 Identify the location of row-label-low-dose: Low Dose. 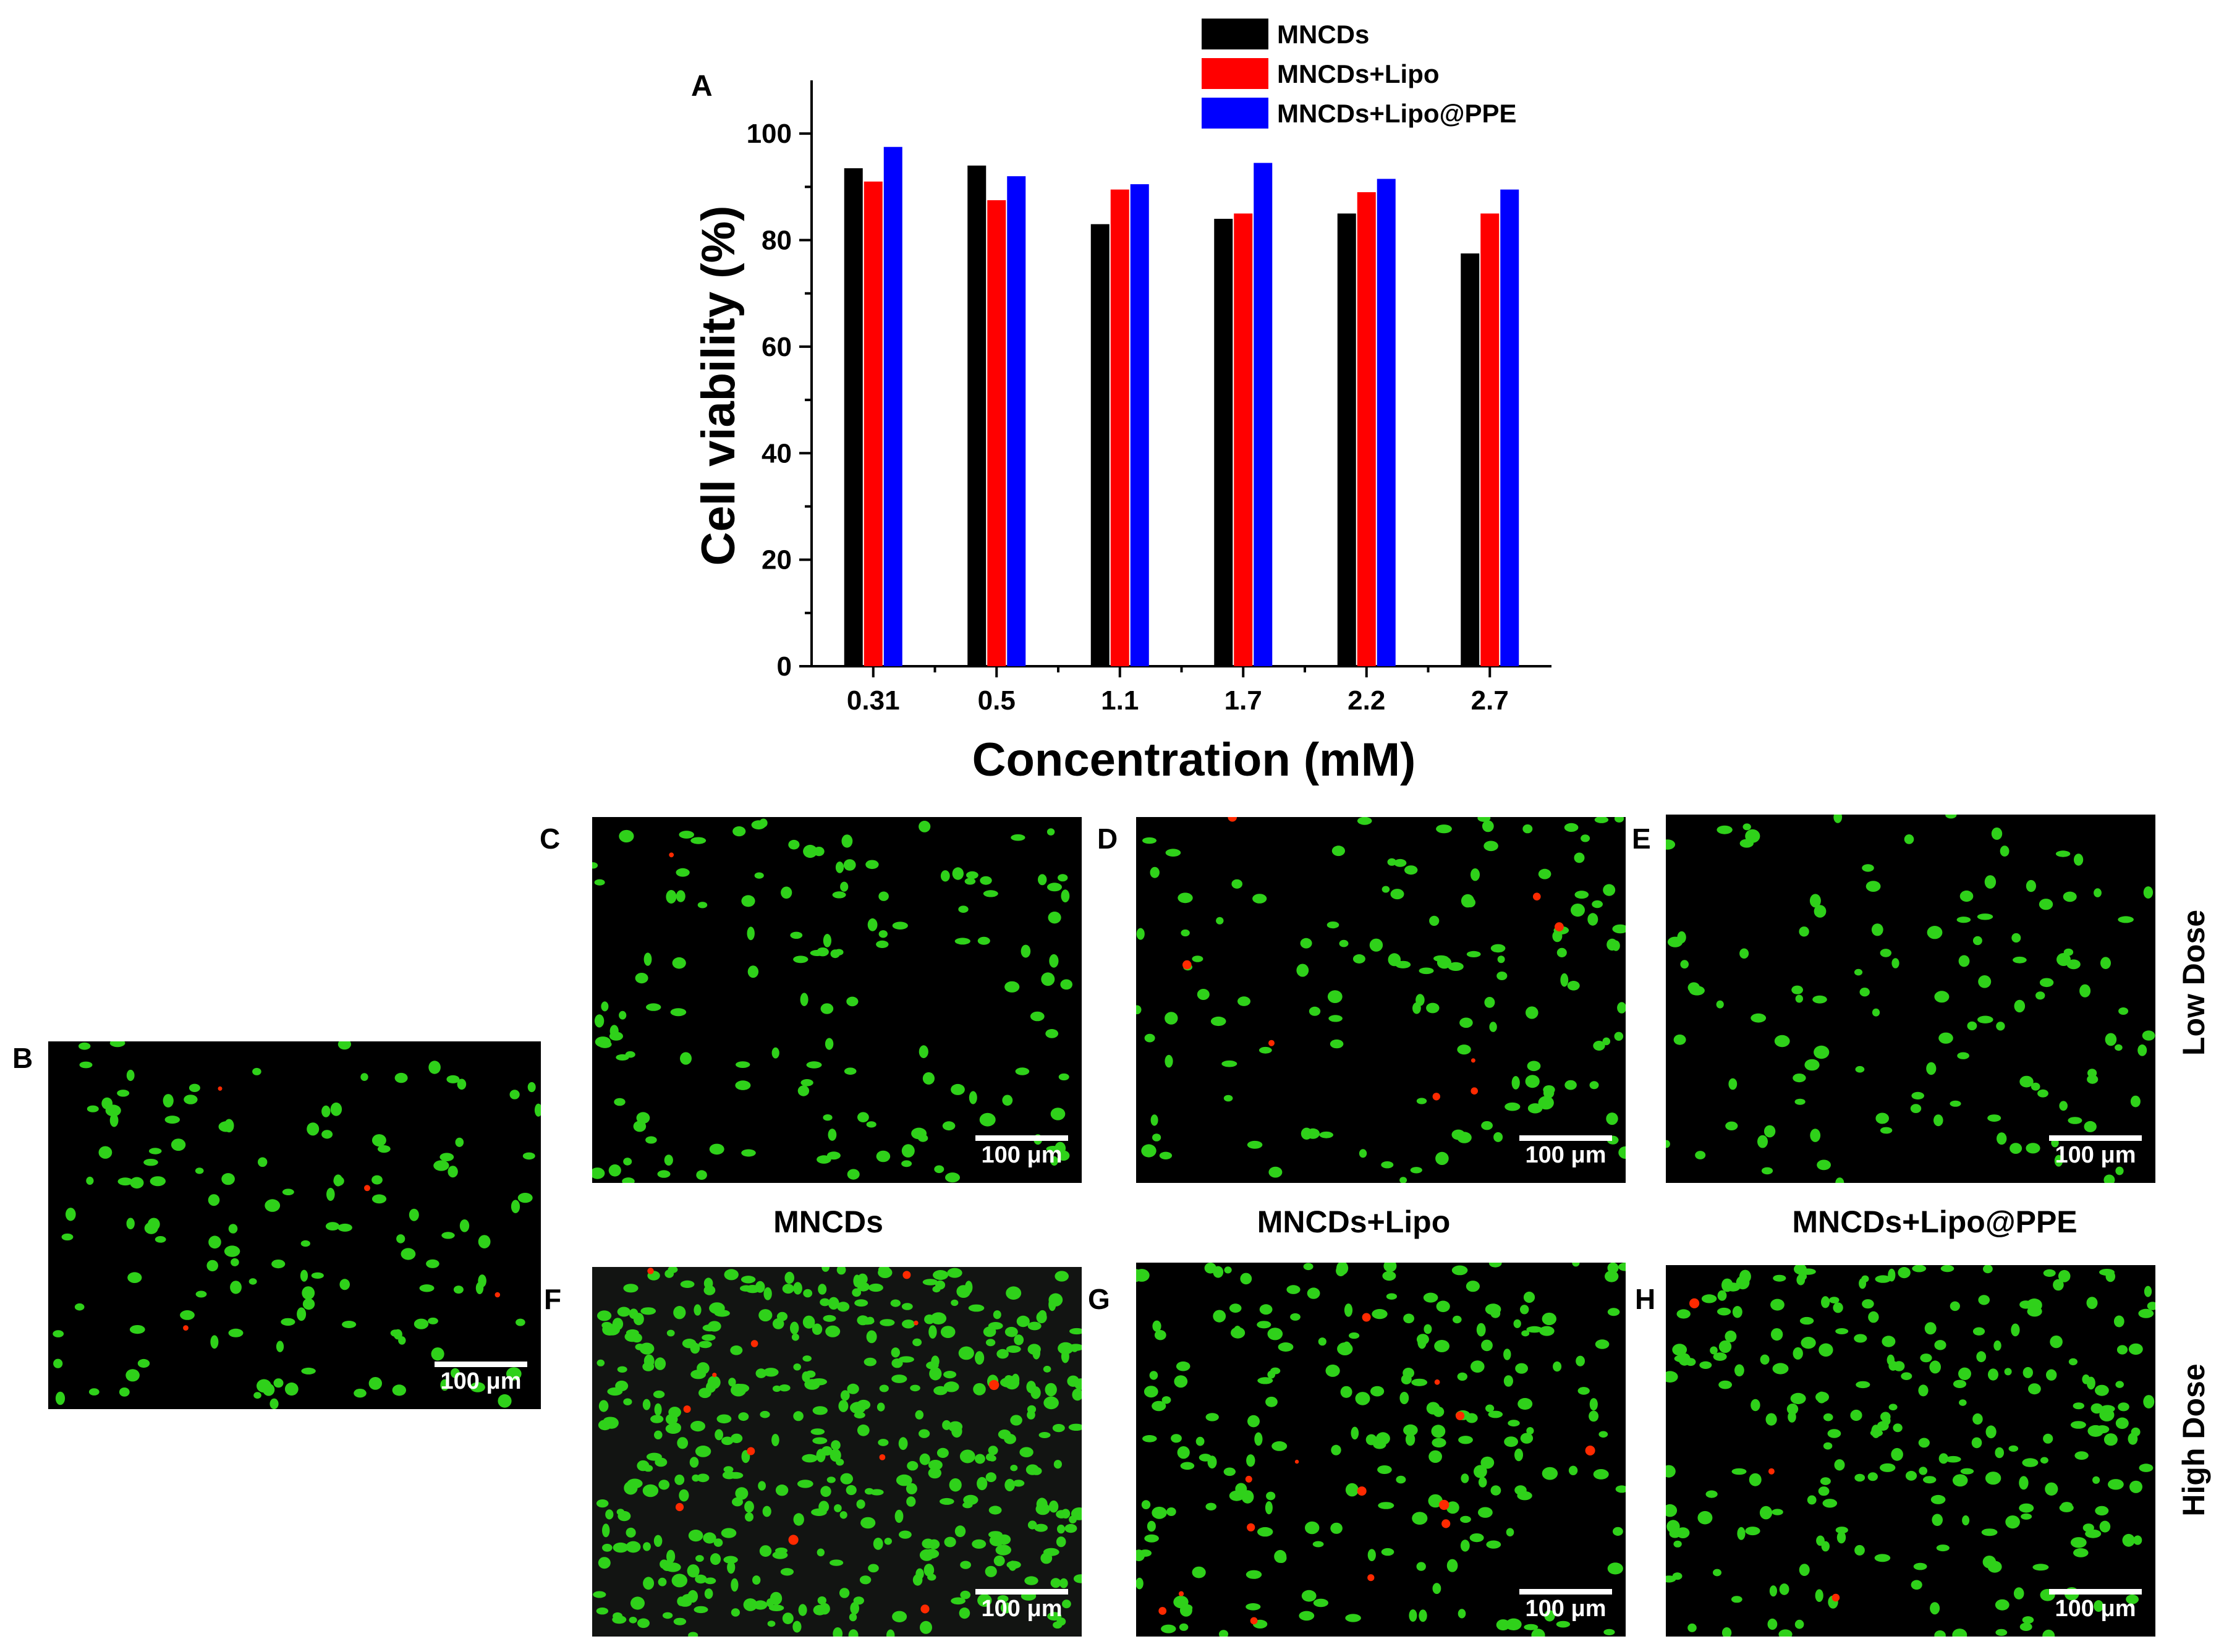
(2193, 982).